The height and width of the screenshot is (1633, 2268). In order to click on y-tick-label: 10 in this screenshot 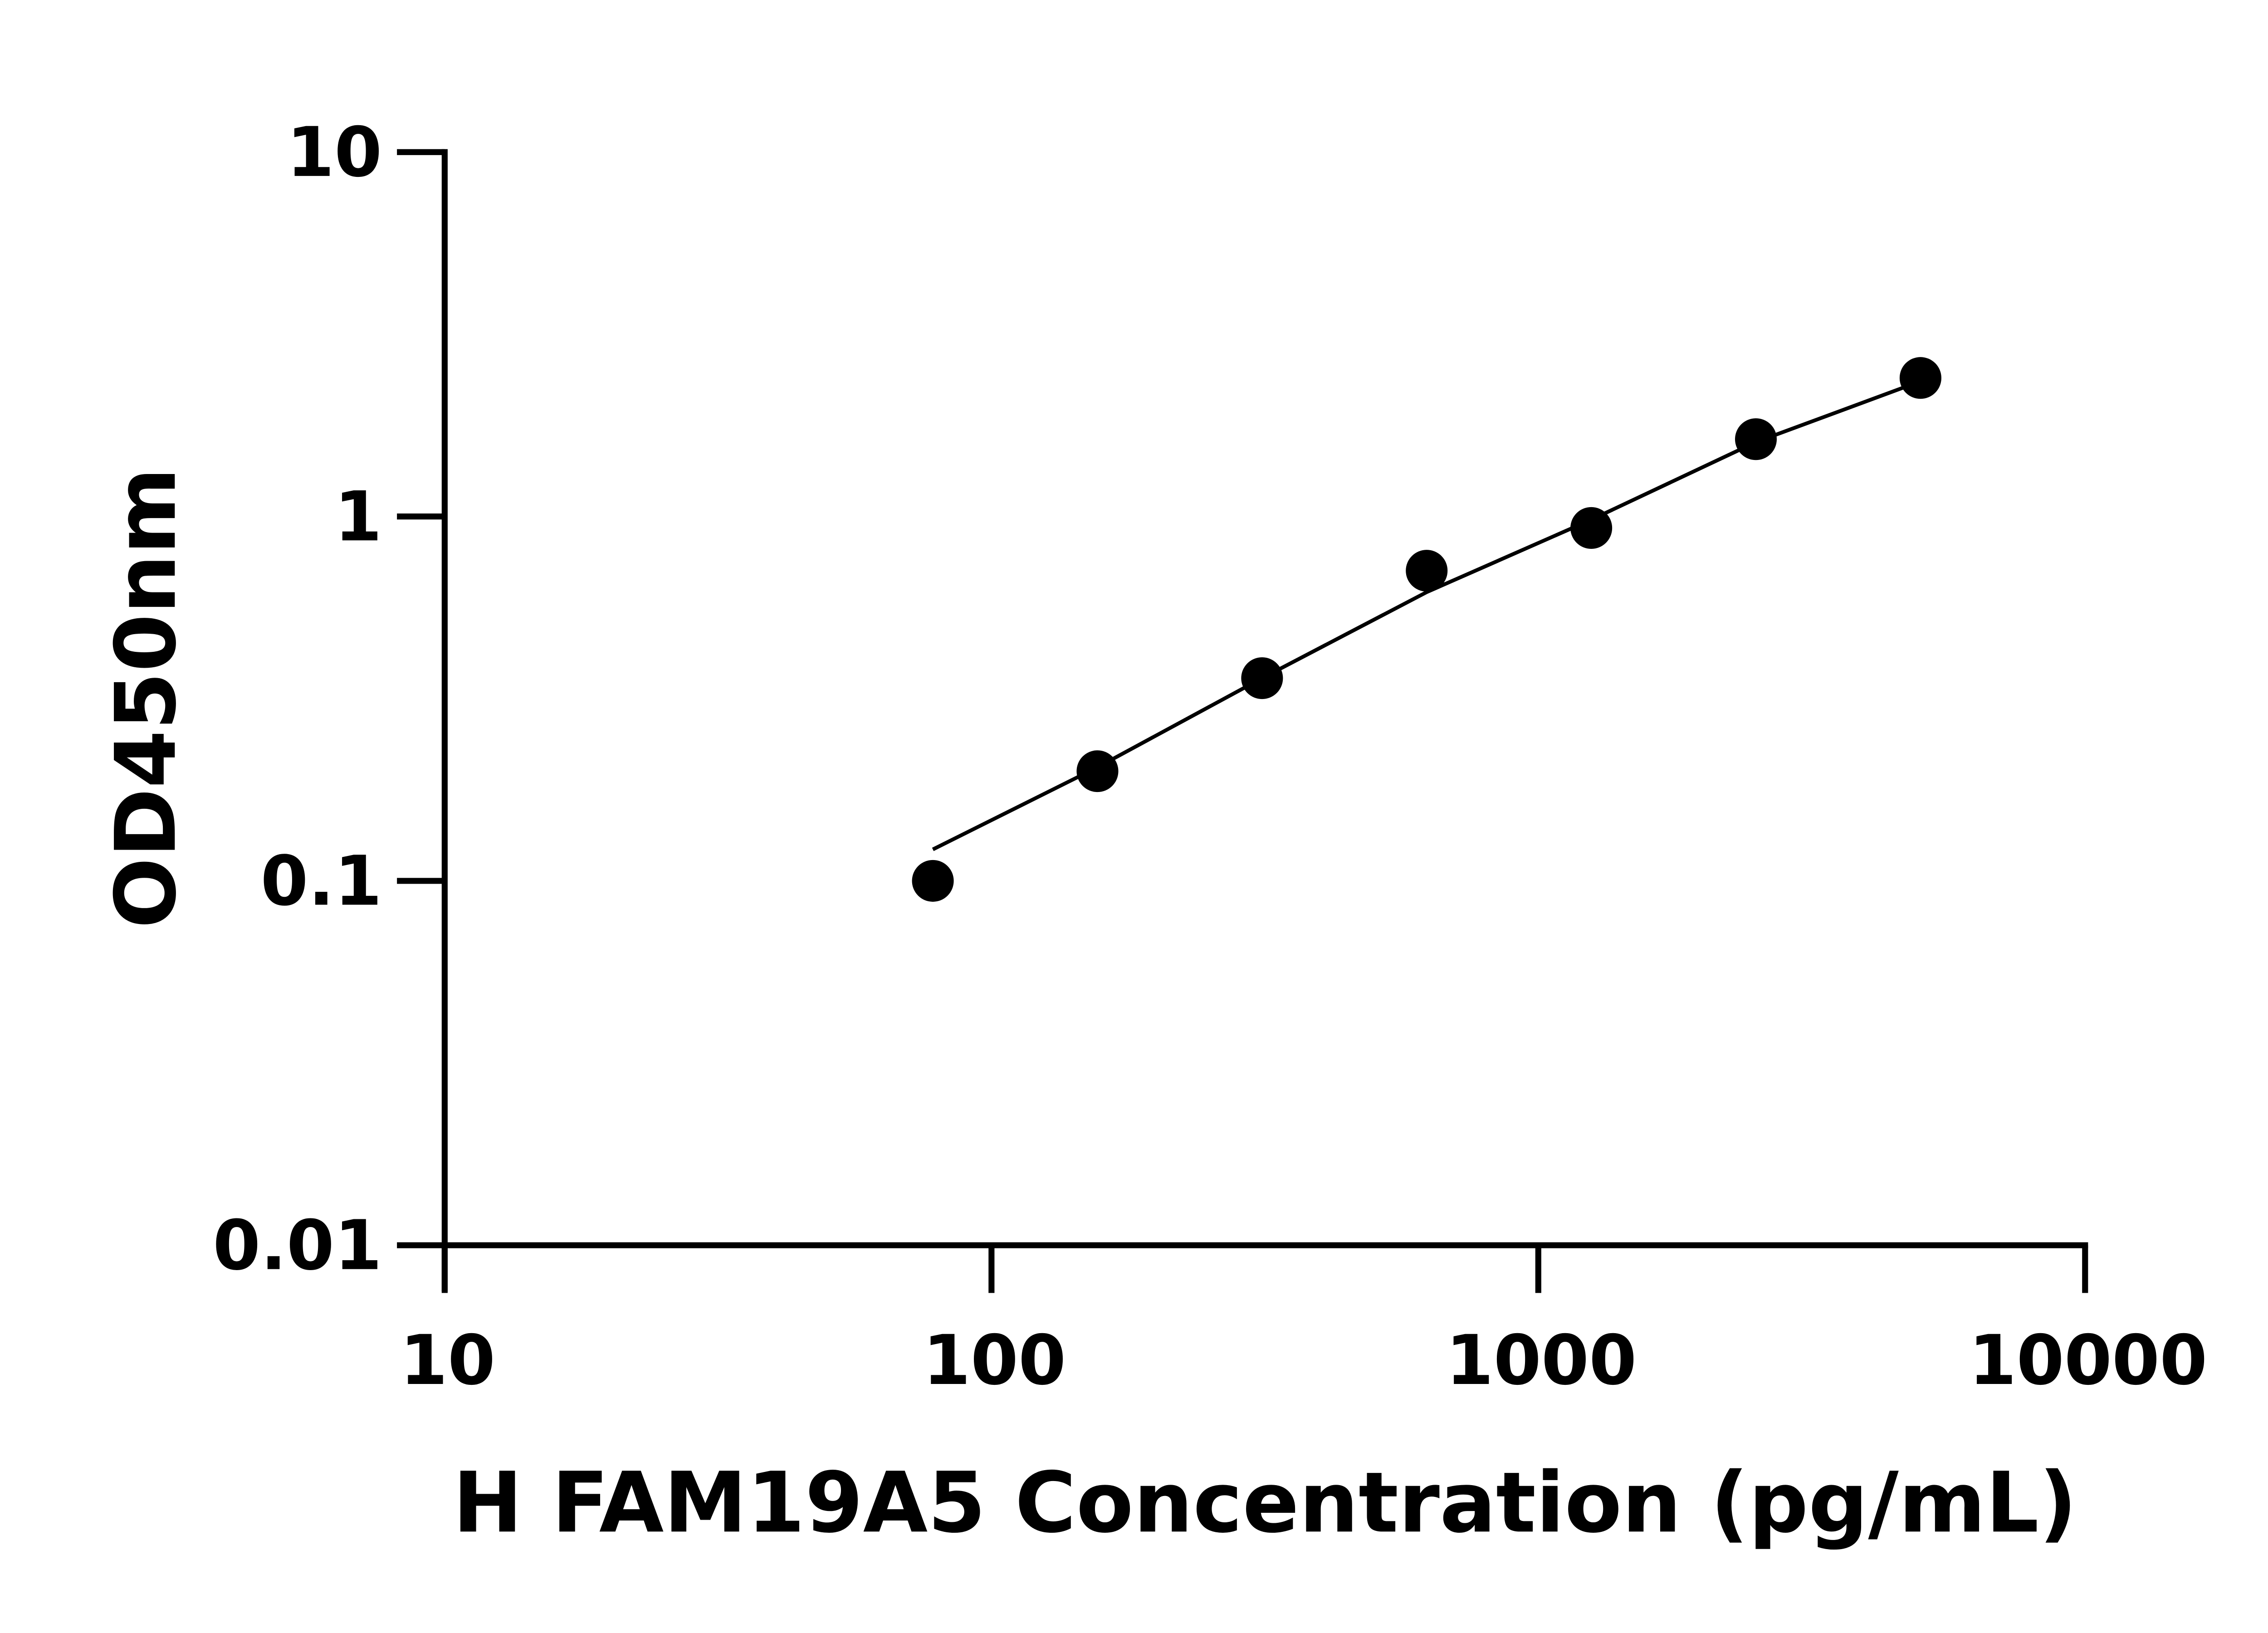, I will do `click(334, 152)`.